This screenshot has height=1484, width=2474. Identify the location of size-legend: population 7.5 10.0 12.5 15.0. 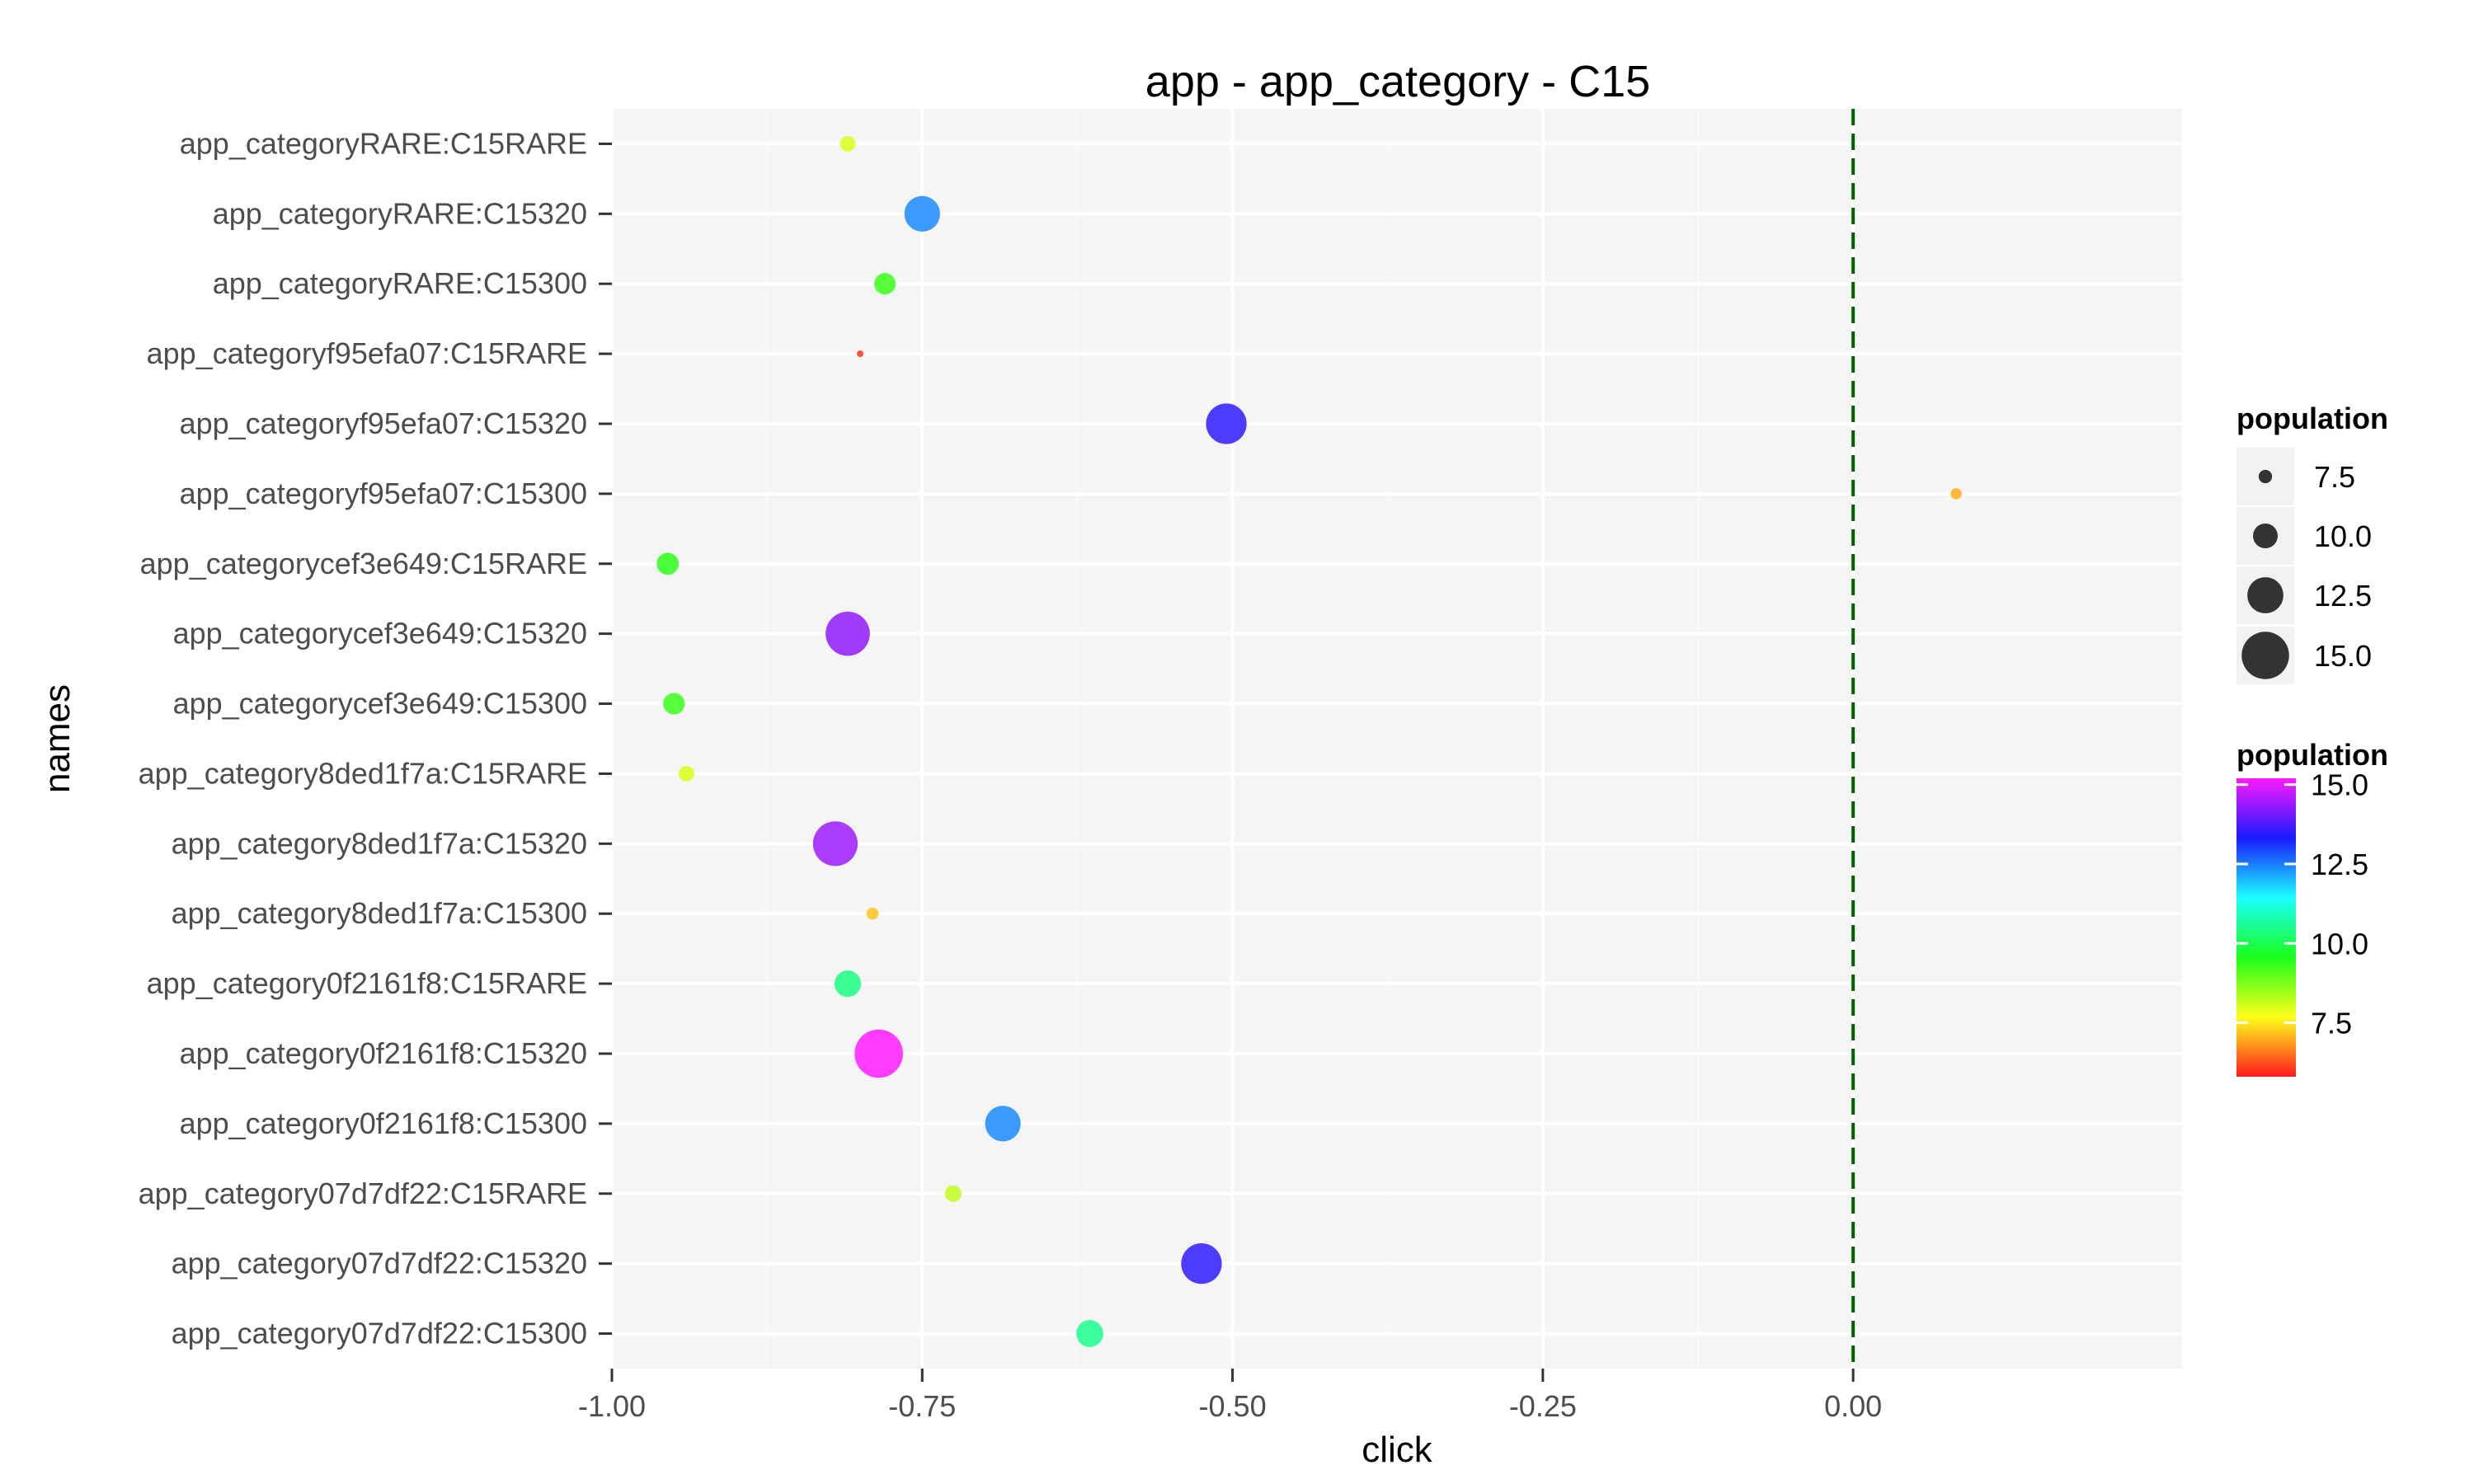
(2312, 543).